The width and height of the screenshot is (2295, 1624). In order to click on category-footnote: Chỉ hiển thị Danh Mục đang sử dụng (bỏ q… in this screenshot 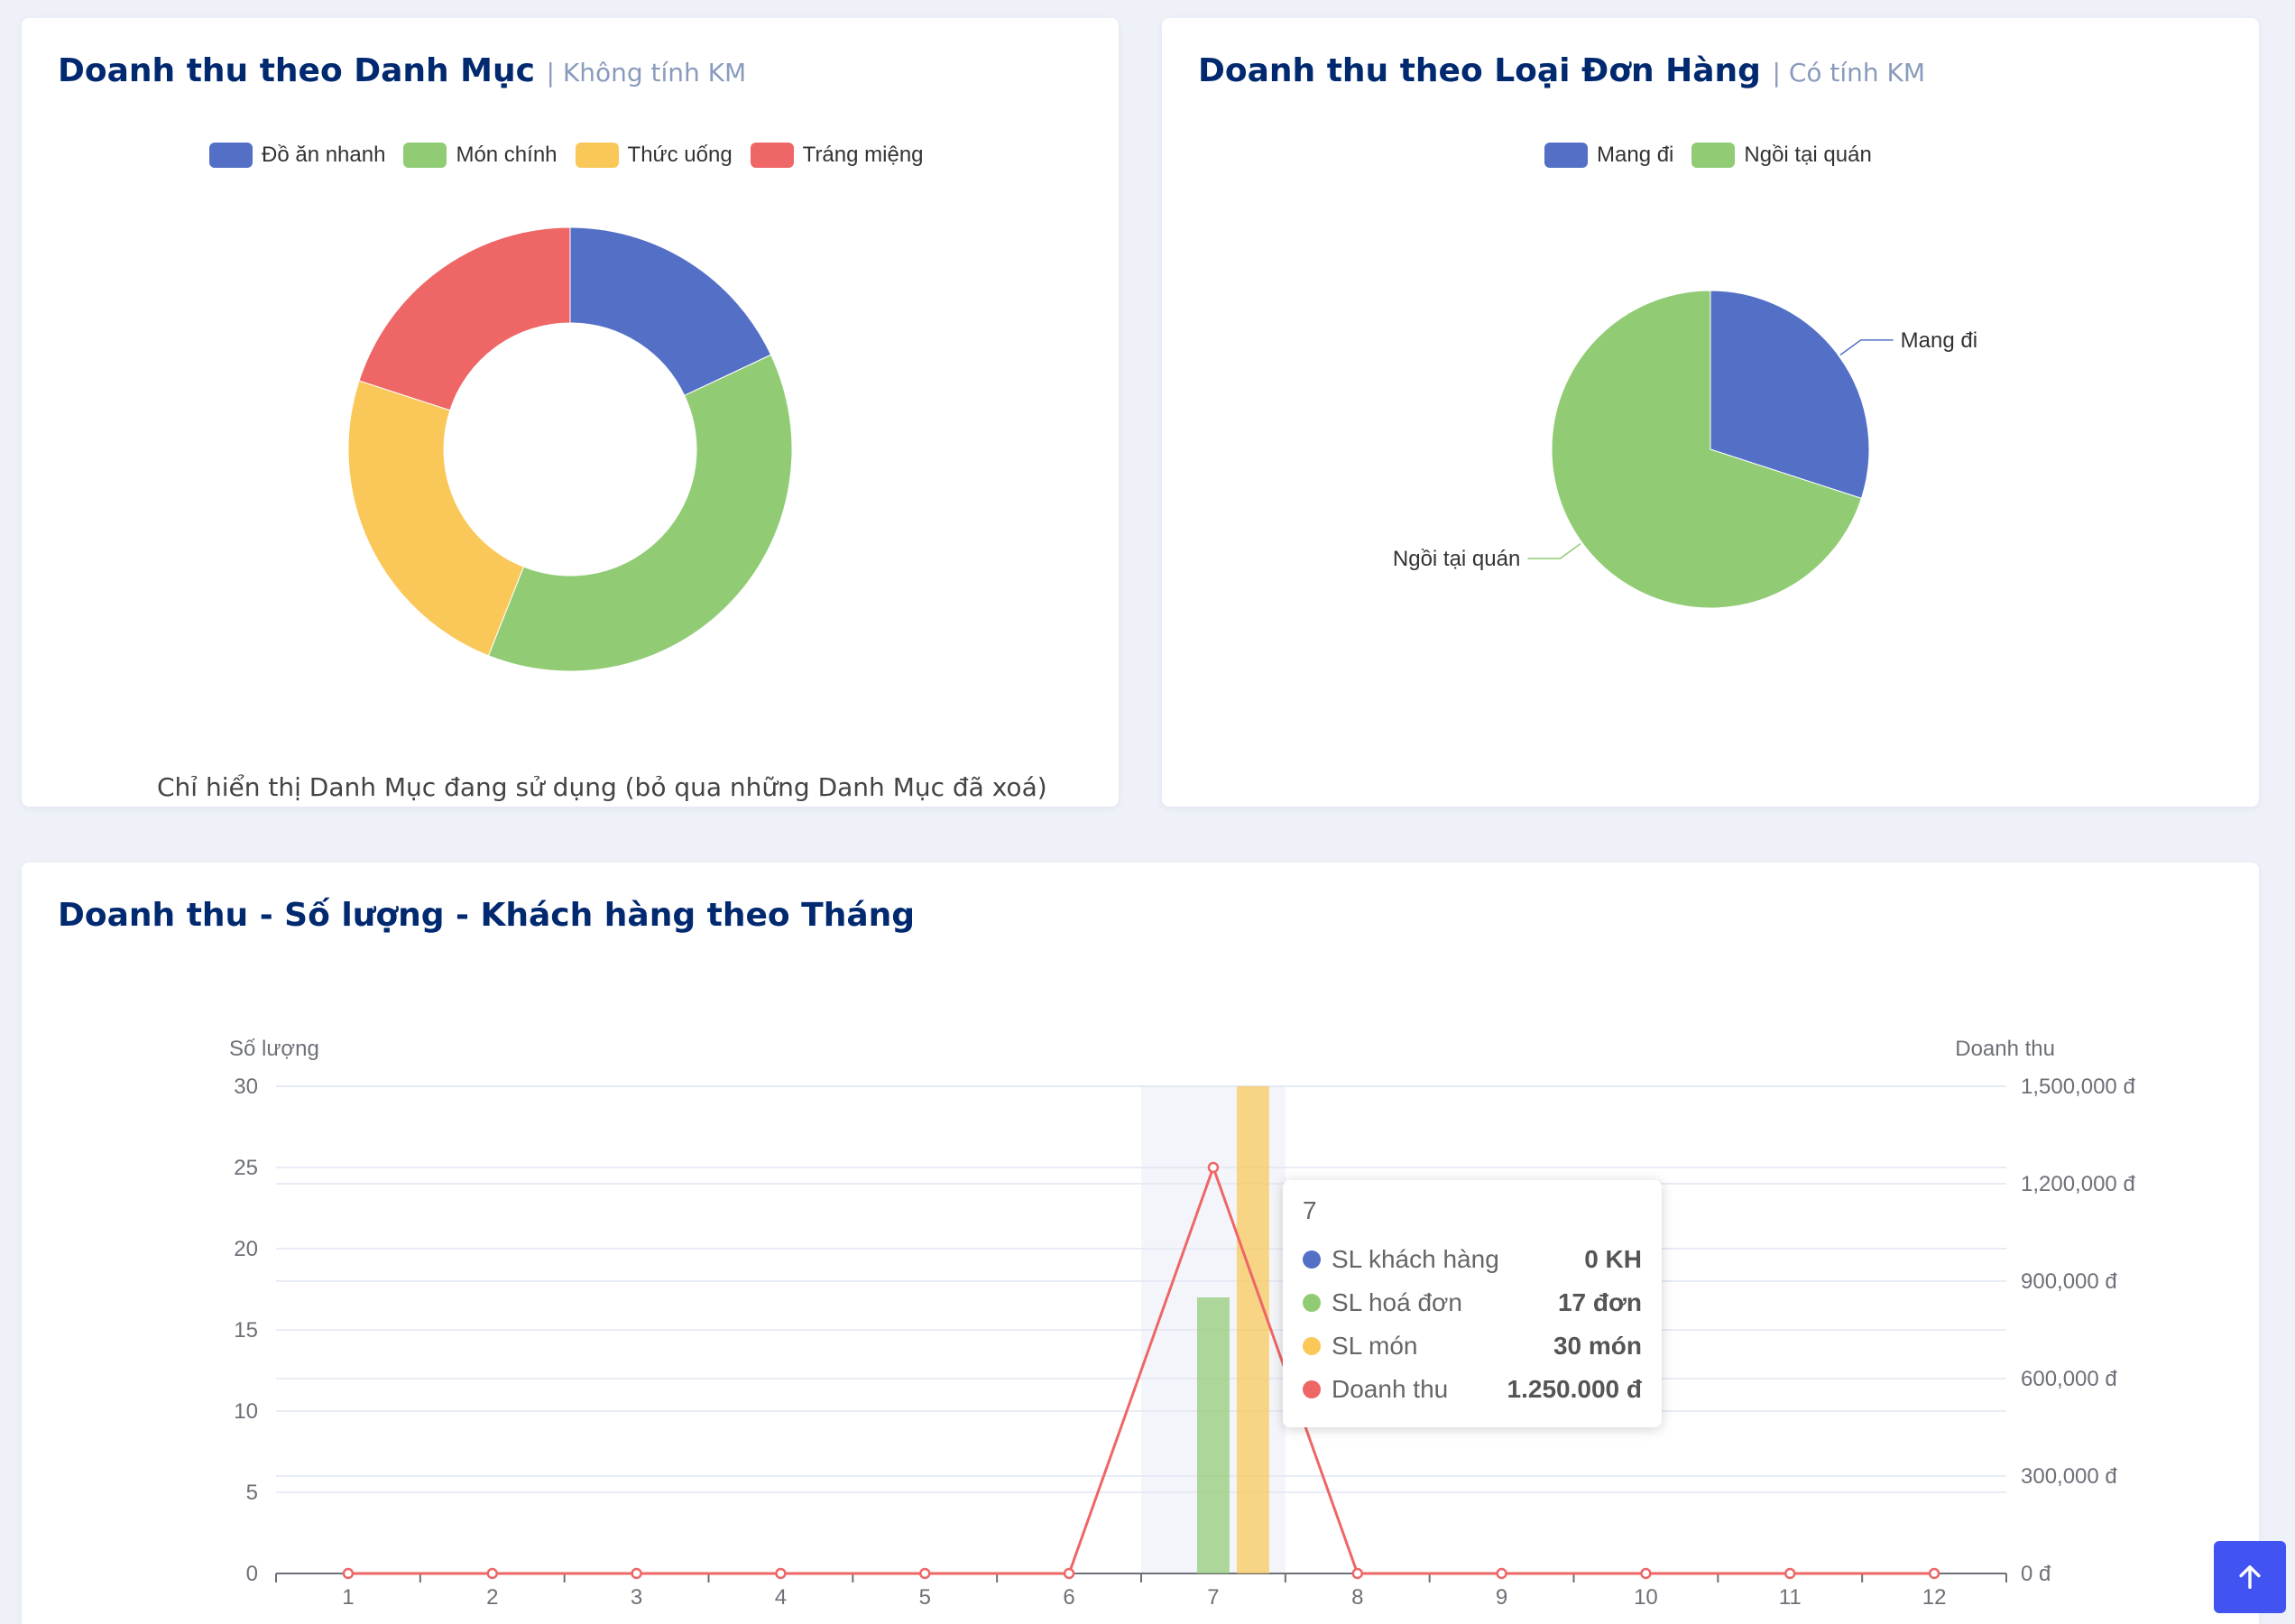, I will do `click(602, 787)`.